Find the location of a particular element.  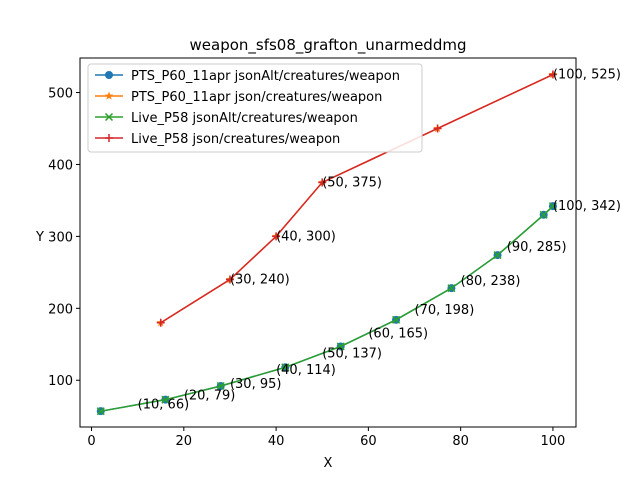

legend-item: PTS_P60_11apr jsonAlt/creatures/weapon is located at coordinates (247, 76).